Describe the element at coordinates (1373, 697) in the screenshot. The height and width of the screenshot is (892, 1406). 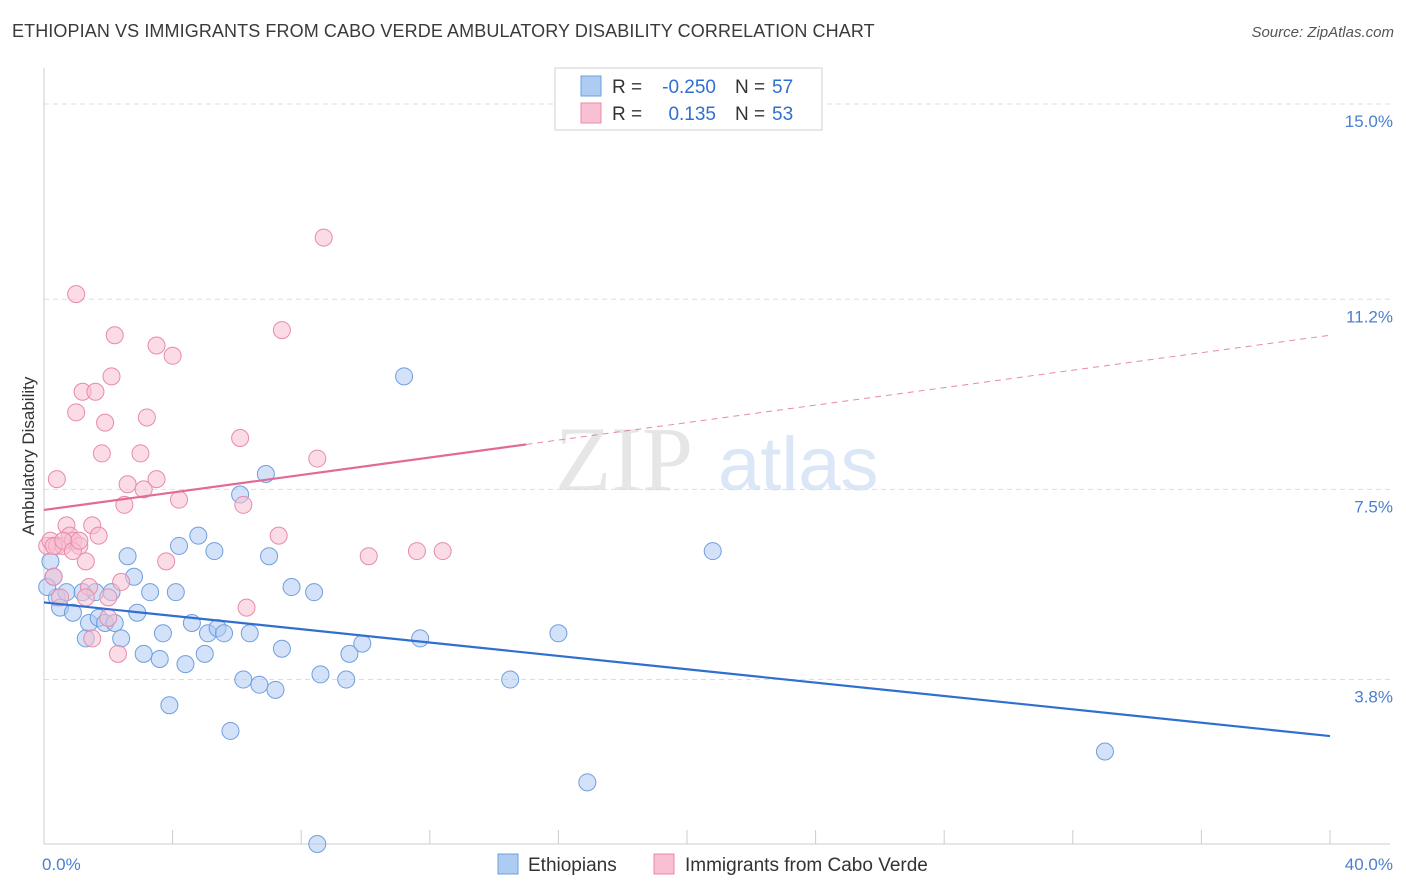
I see `y-tick-label: 3.8%` at that location.